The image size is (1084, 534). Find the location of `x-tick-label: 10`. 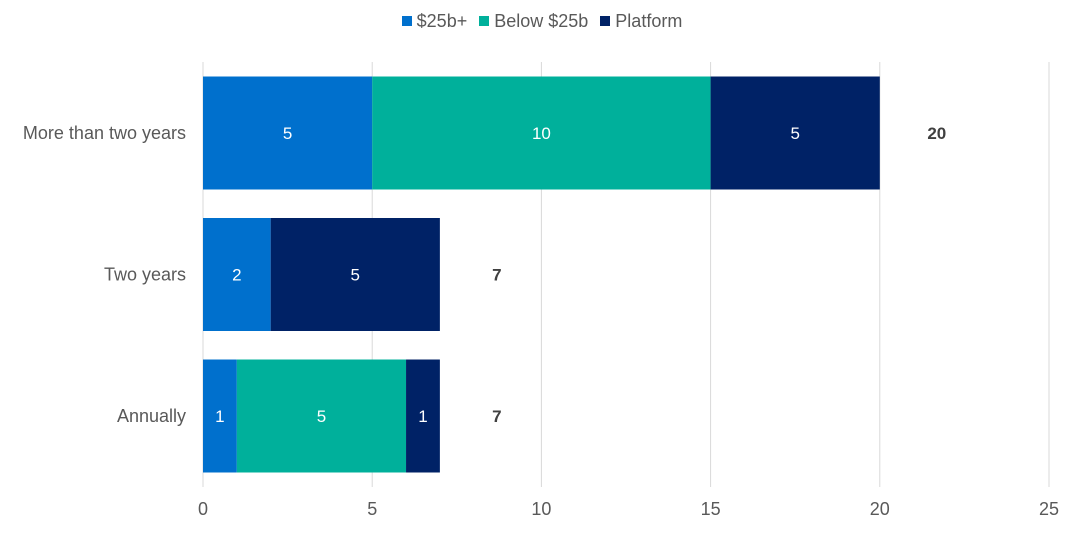

x-tick-label: 10 is located at coordinates (541, 509).